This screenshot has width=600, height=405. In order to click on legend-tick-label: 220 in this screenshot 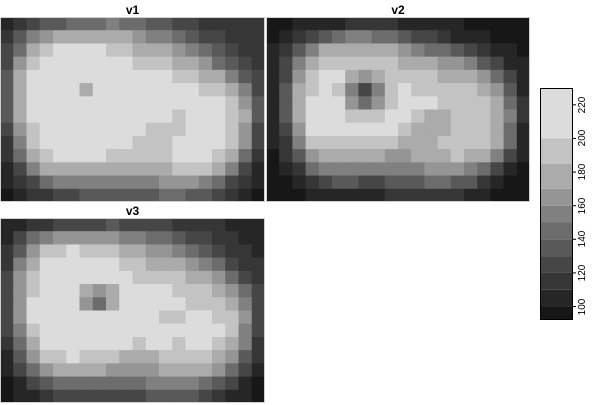, I will do `click(582, 105)`.